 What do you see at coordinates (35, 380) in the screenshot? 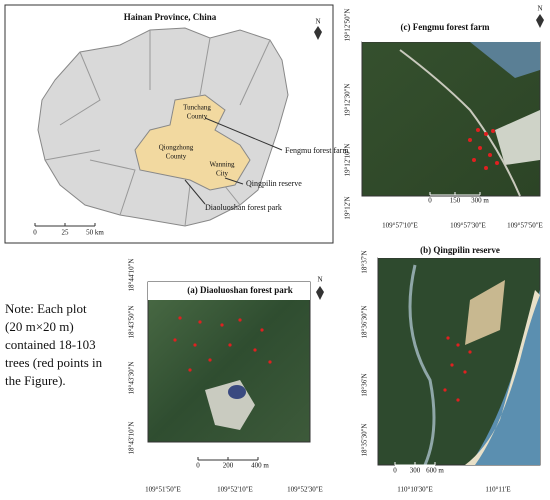
I see `note-line: the Figure).` at bounding box center [35, 380].